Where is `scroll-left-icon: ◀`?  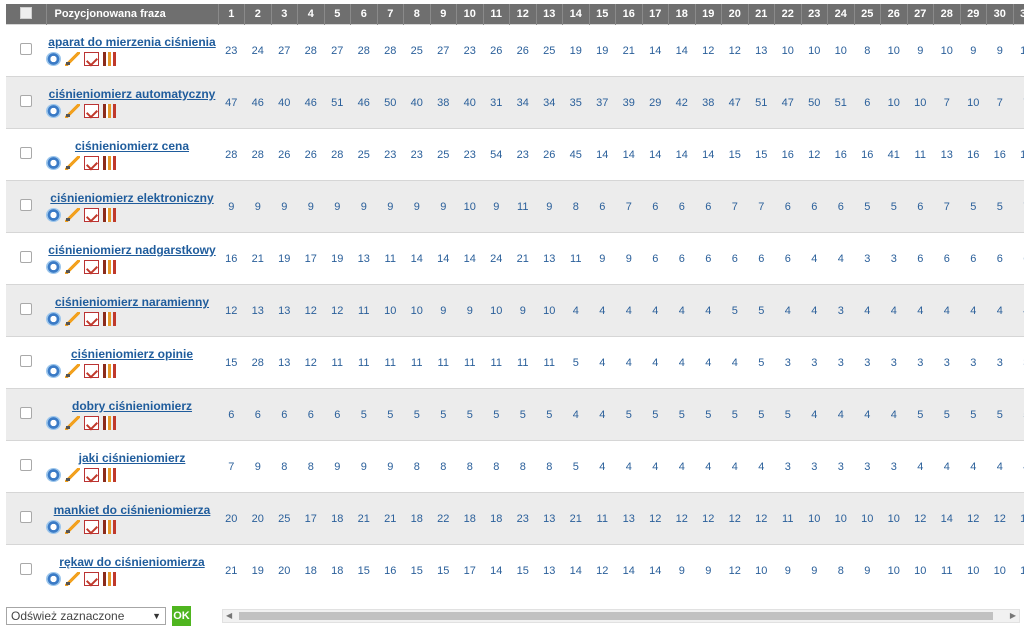
scroll-left-icon: ◀ is located at coordinates (229, 615).